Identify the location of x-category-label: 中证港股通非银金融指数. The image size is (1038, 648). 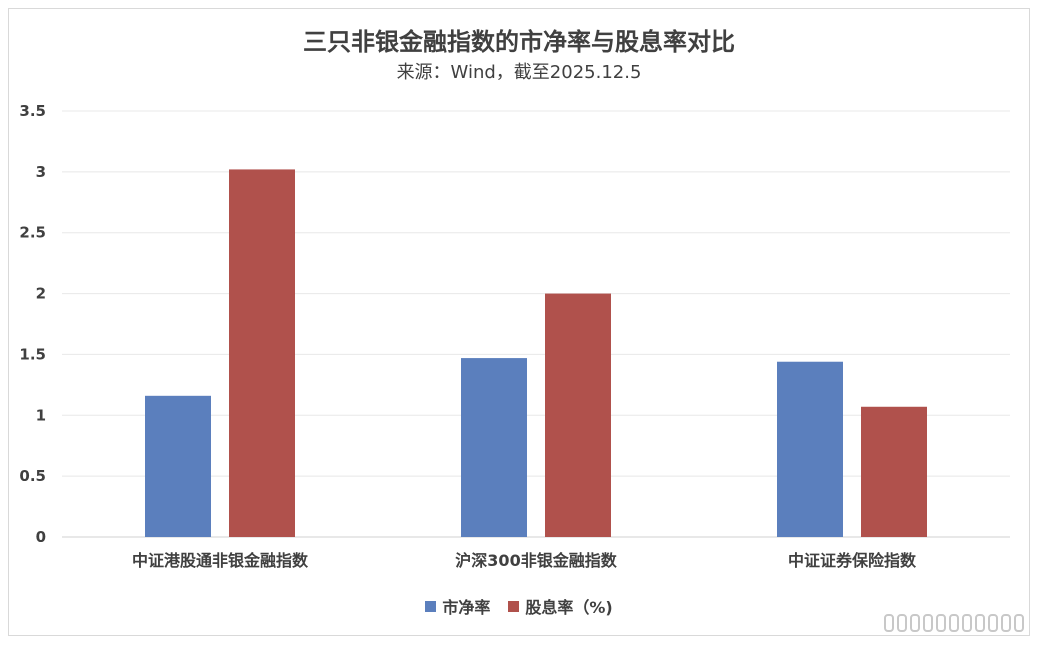
(220, 560).